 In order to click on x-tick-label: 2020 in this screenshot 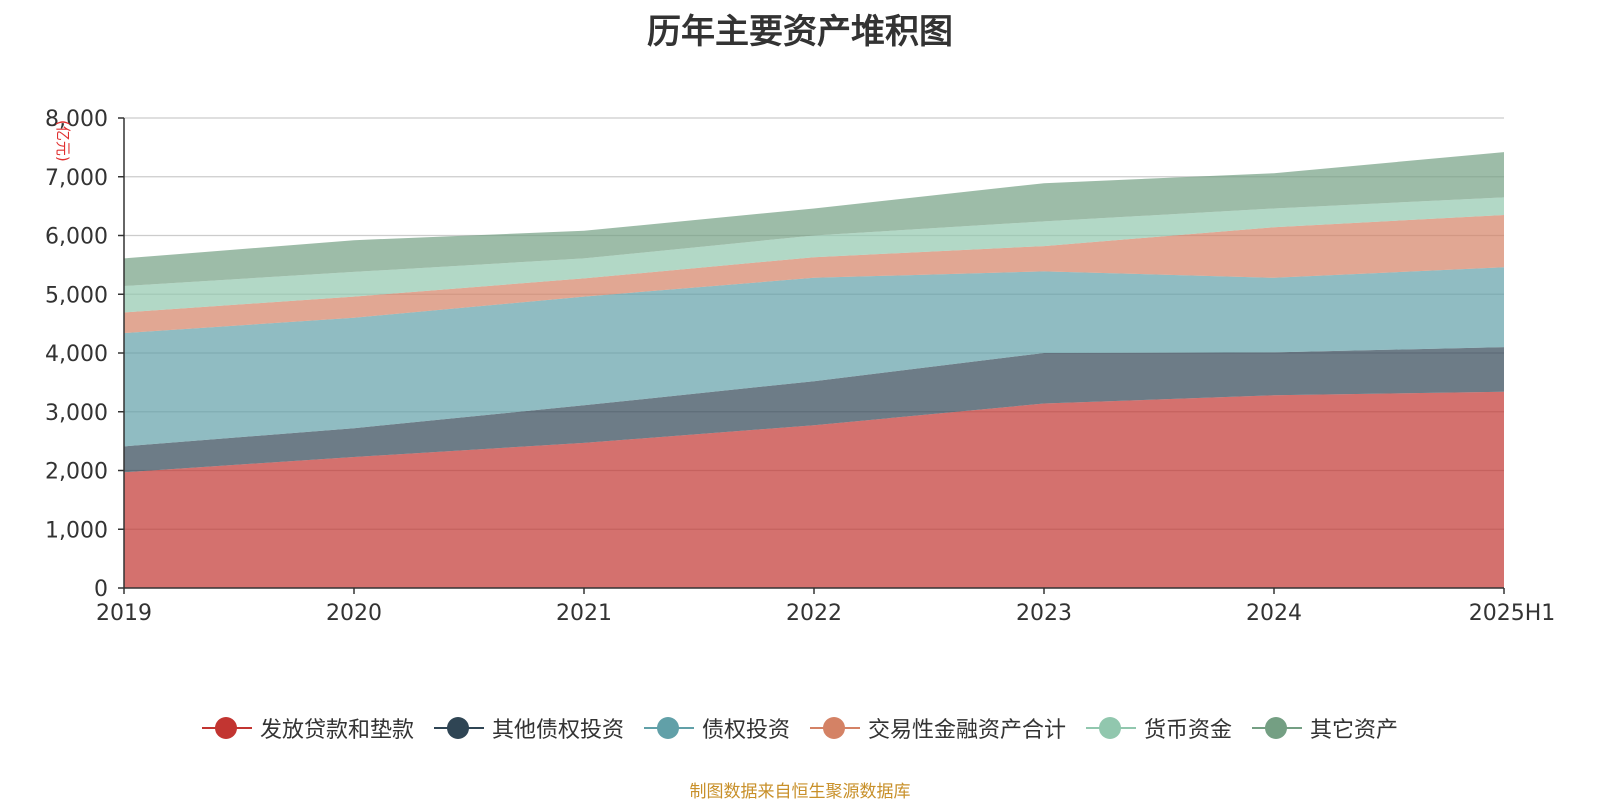, I will do `click(354, 613)`.